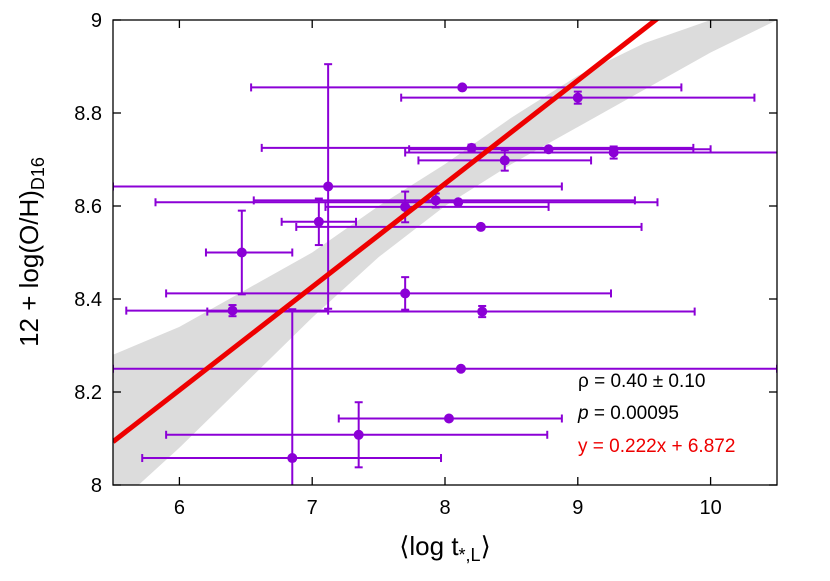 This screenshot has width=830, height=581. Describe the element at coordinates (486, 546) in the screenshot. I see `x-axis-title-bracket: ⟩` at that location.